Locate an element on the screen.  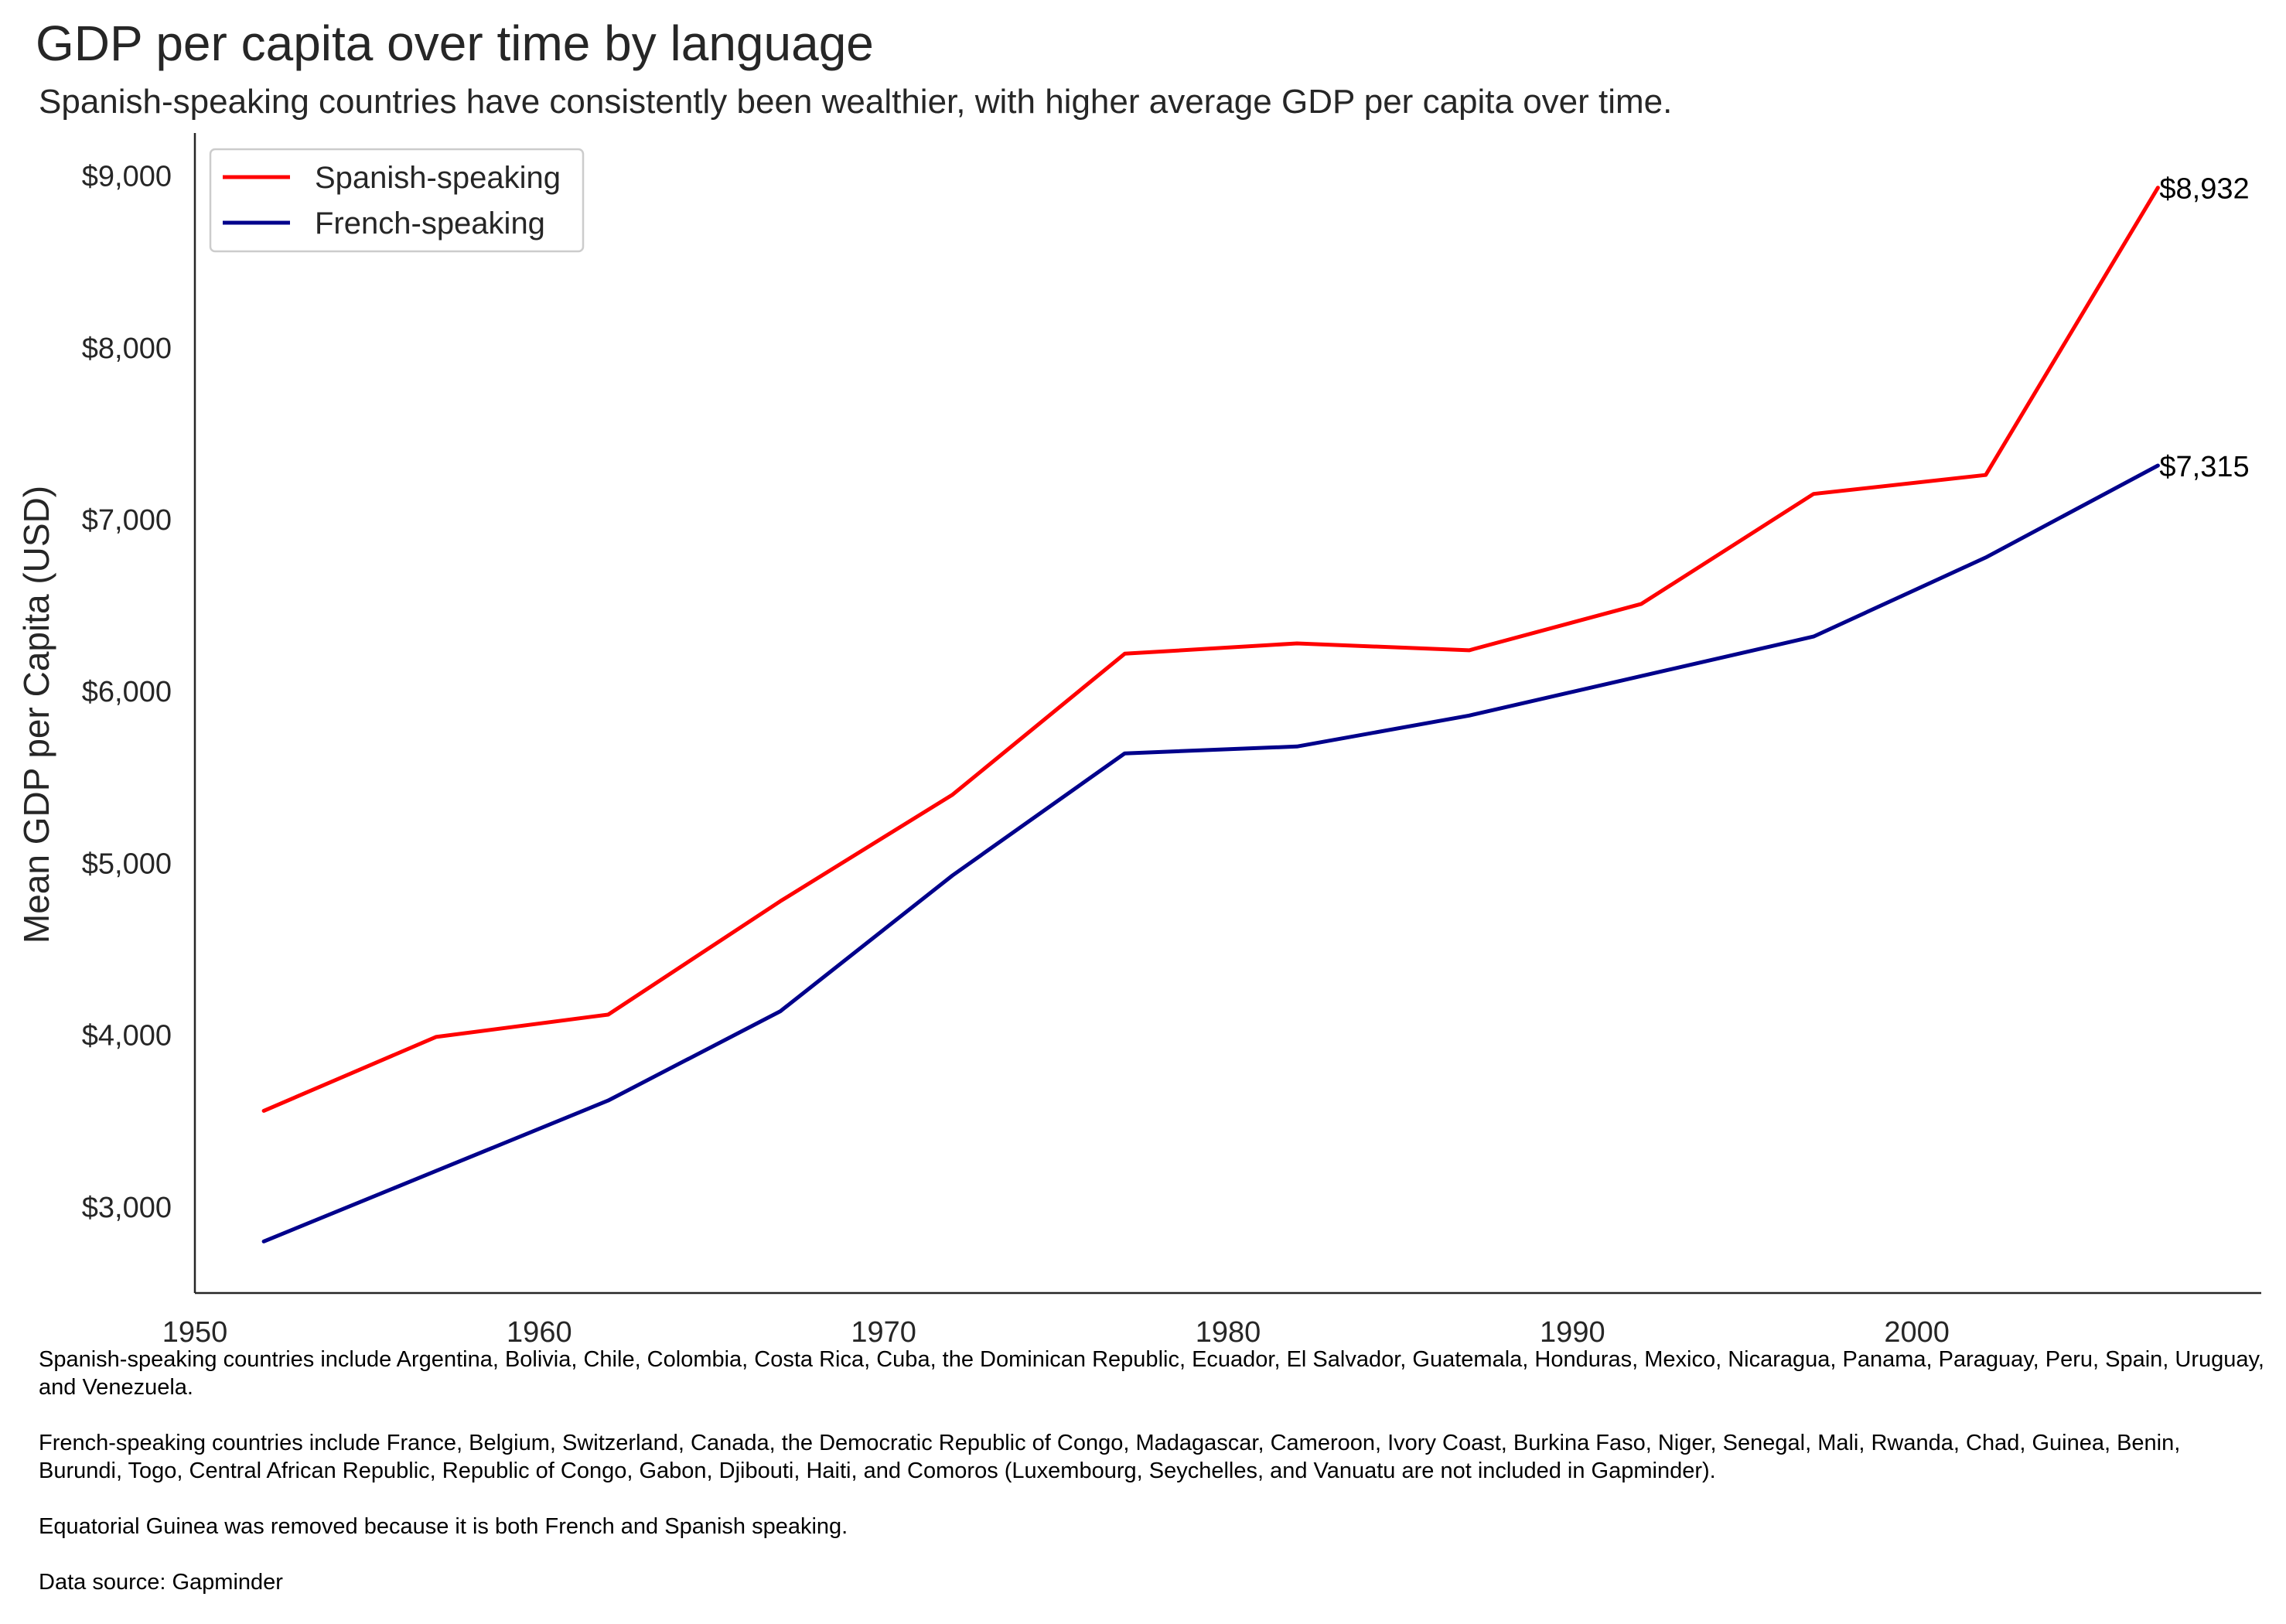
x-axis-ticks: 1950 1960 1970 1980 1990 2000 is located at coordinates (1056, 1332).